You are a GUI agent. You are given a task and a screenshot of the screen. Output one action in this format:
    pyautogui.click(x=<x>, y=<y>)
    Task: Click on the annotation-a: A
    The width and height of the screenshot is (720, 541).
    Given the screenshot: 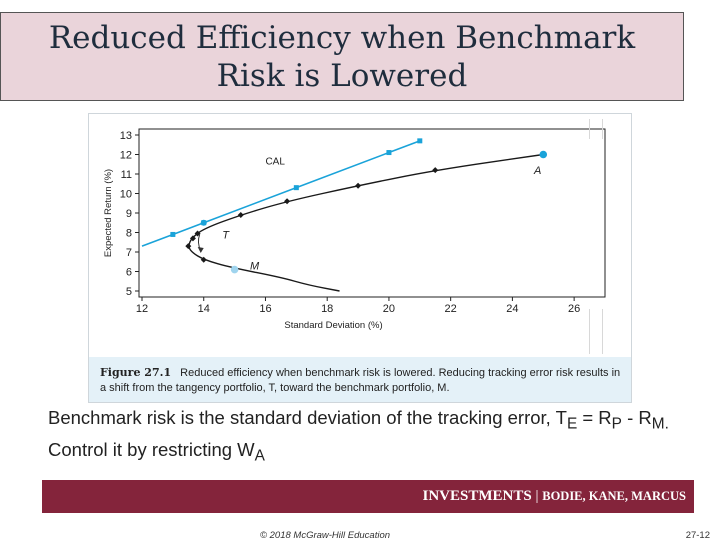 What is the action you would take?
    pyautogui.click(x=537, y=171)
    